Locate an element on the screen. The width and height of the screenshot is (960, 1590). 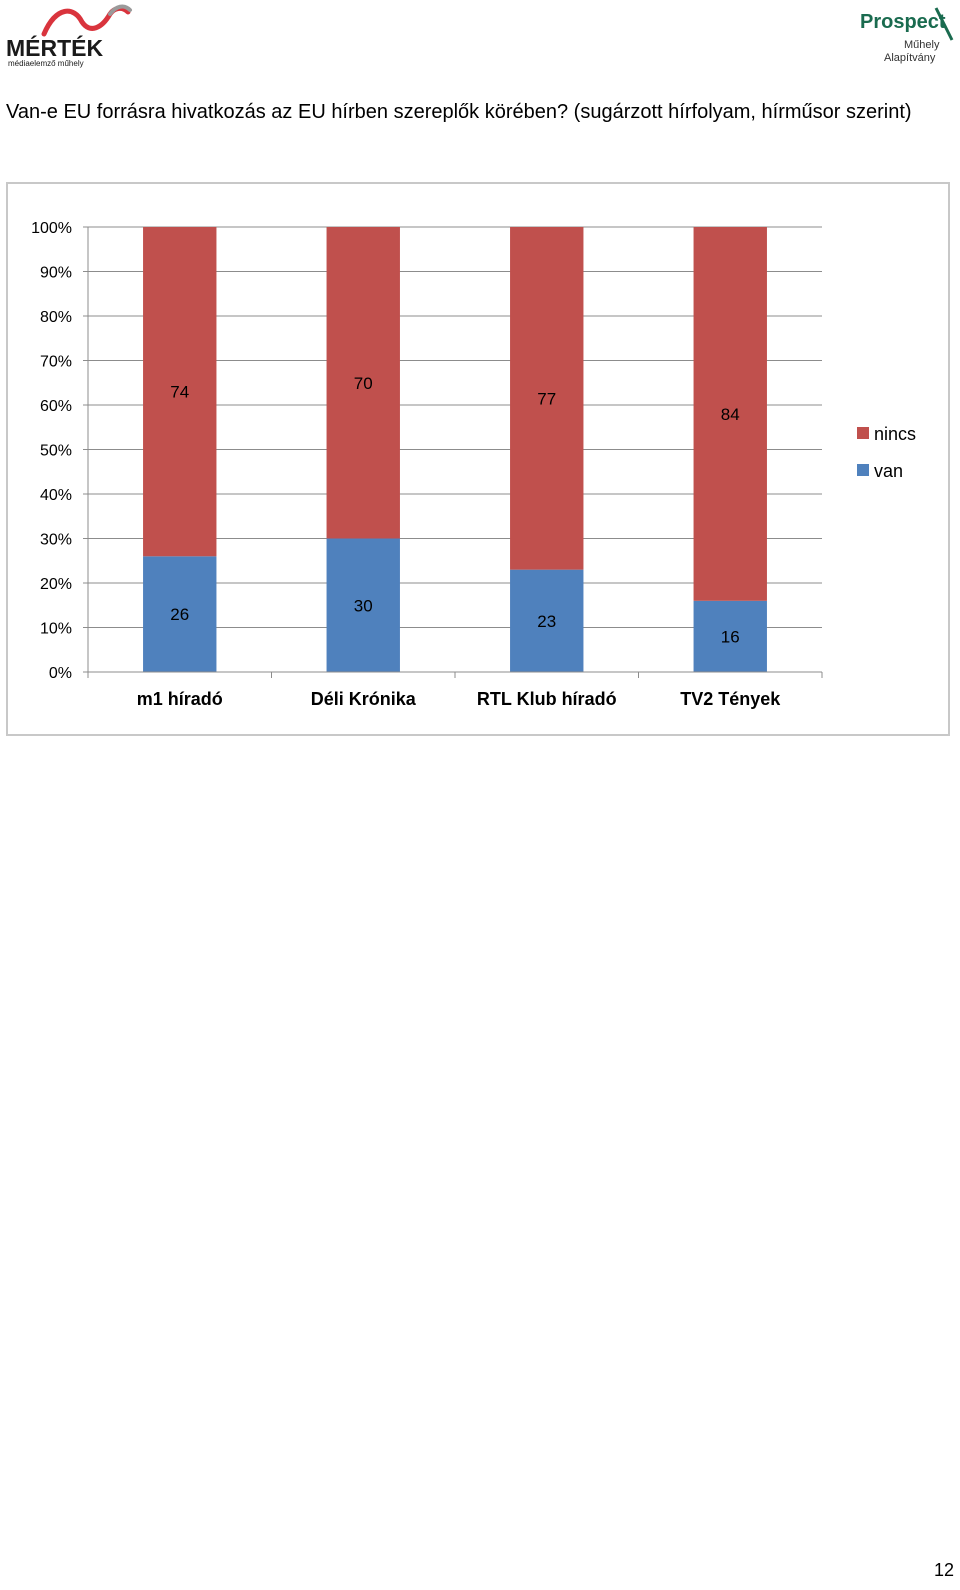
data-label-nincs: 84 is located at coordinates (730, 414).